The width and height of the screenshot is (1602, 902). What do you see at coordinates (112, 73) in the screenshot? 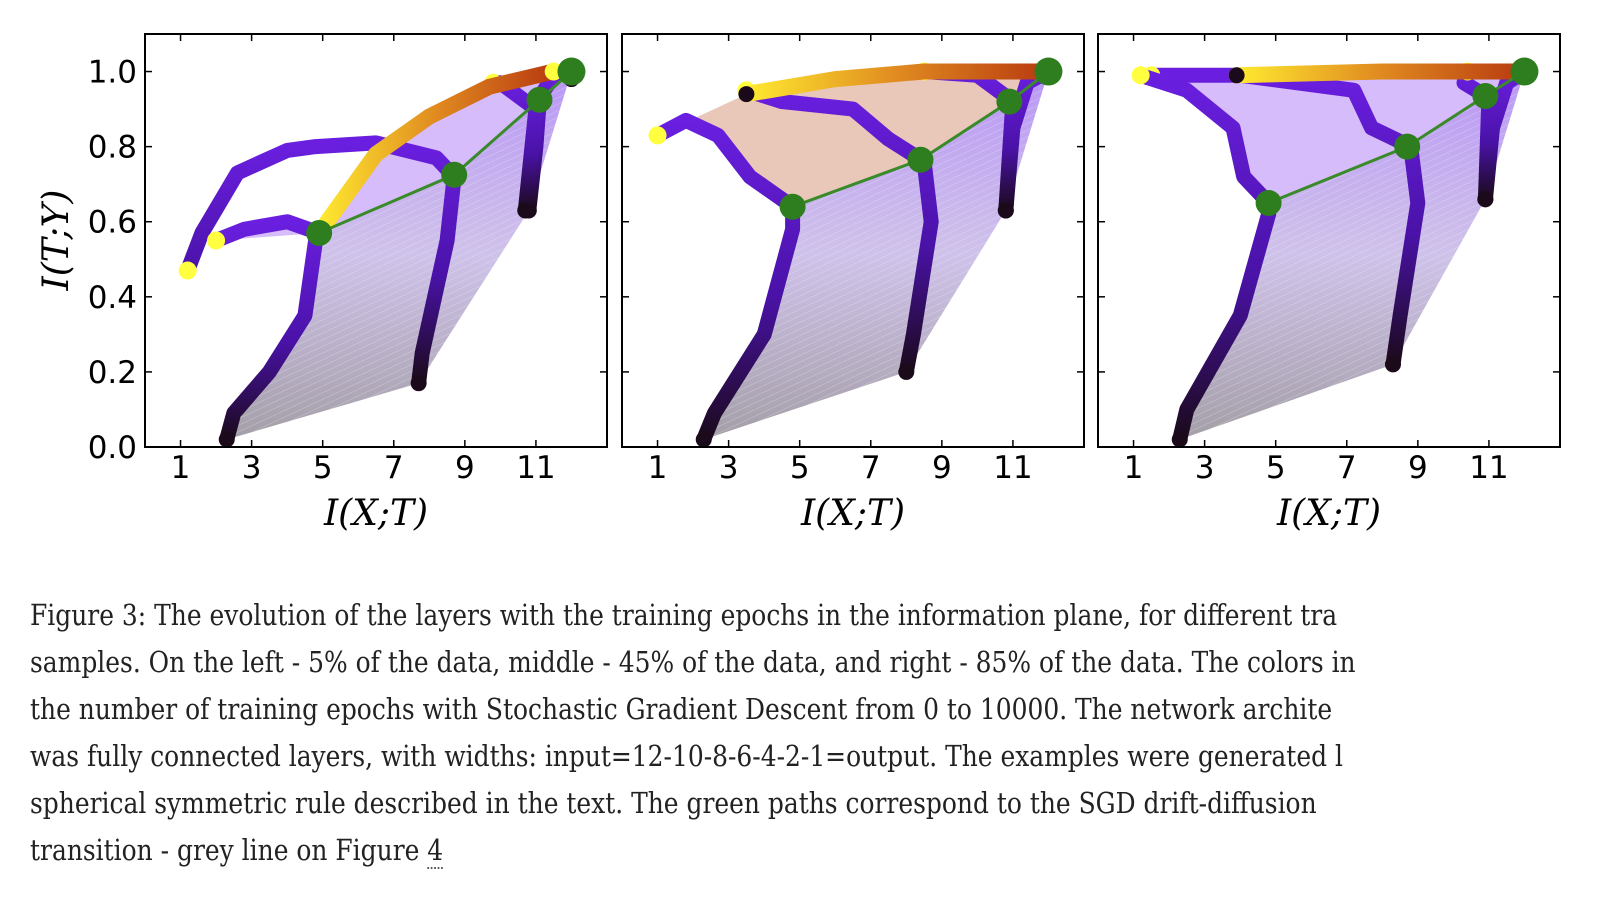
I see `y-tick-label: 1.0` at bounding box center [112, 73].